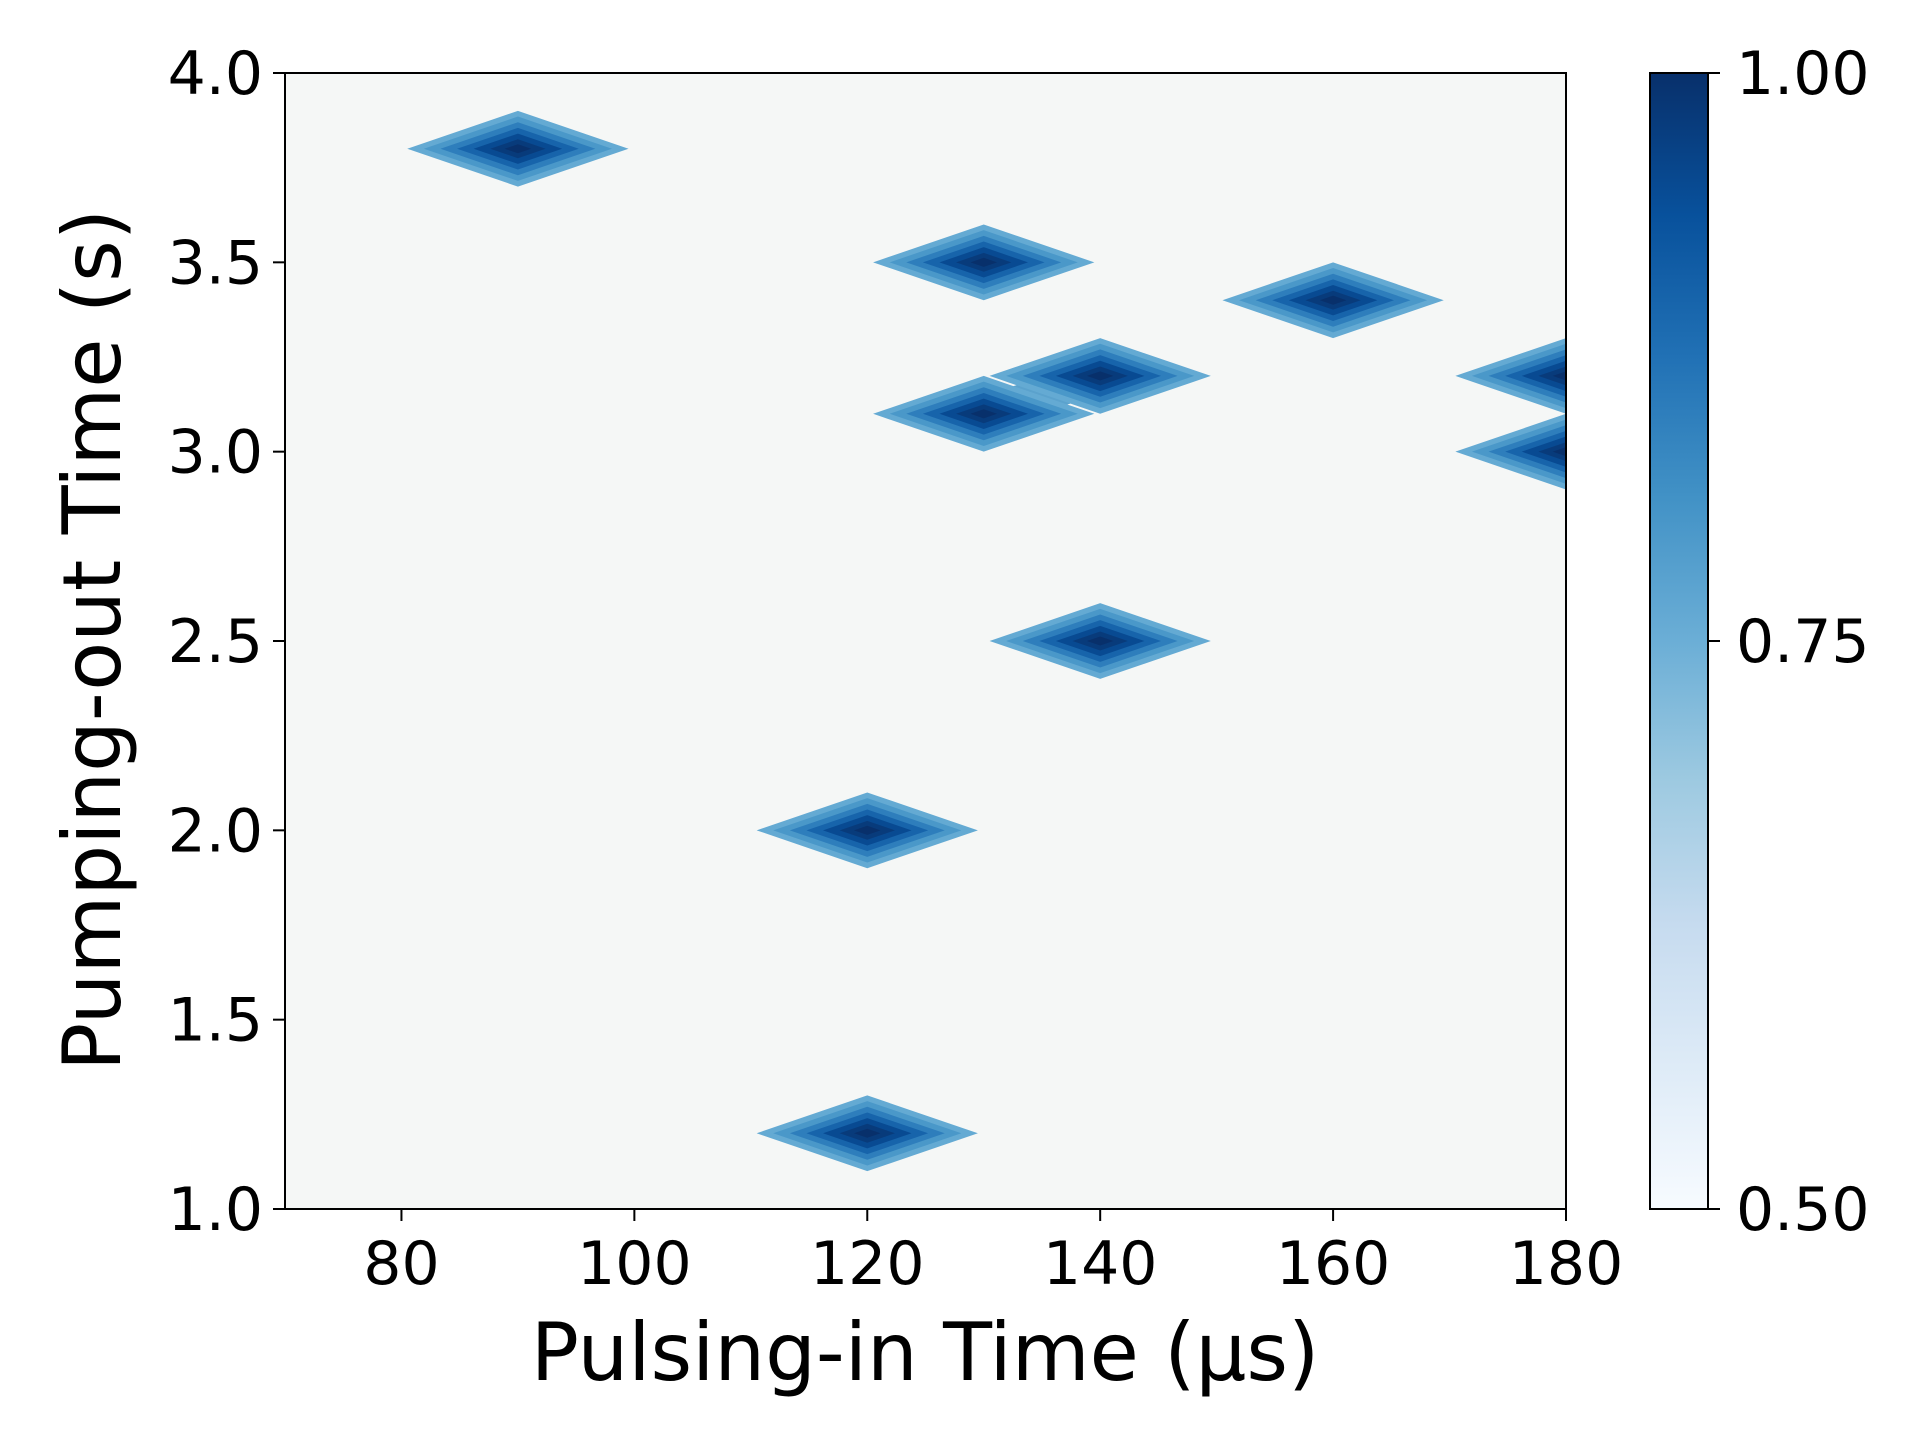 The image size is (1920, 1440). I want to click on y-tick-label: 2.5, so click(215, 642).